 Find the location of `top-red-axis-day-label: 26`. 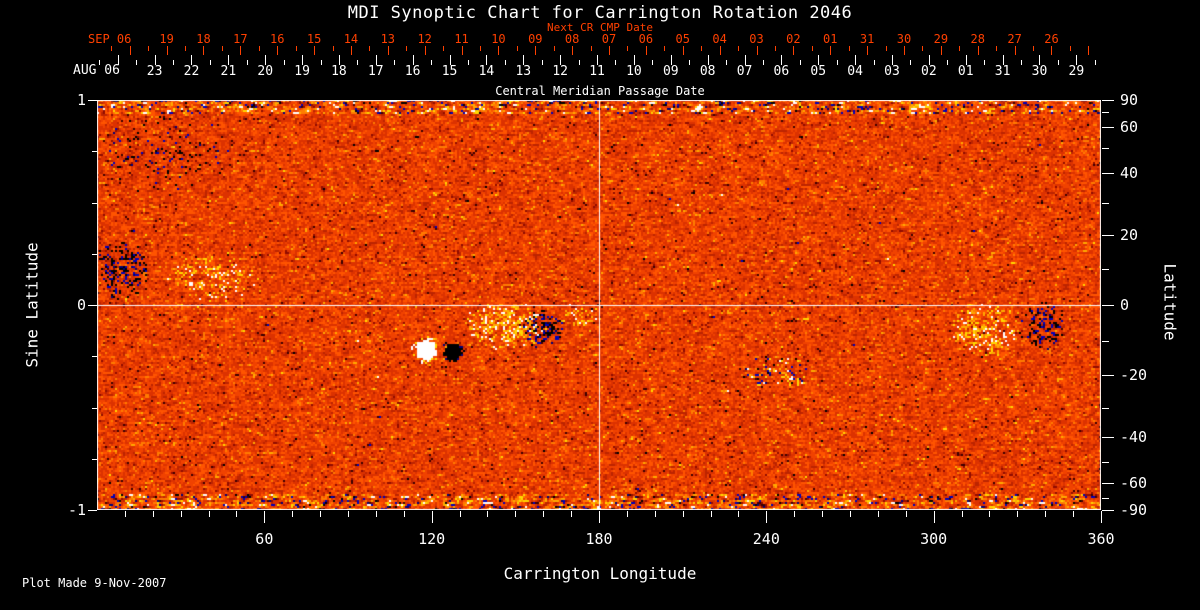

top-red-axis-day-label: 26 is located at coordinates (1051, 39).